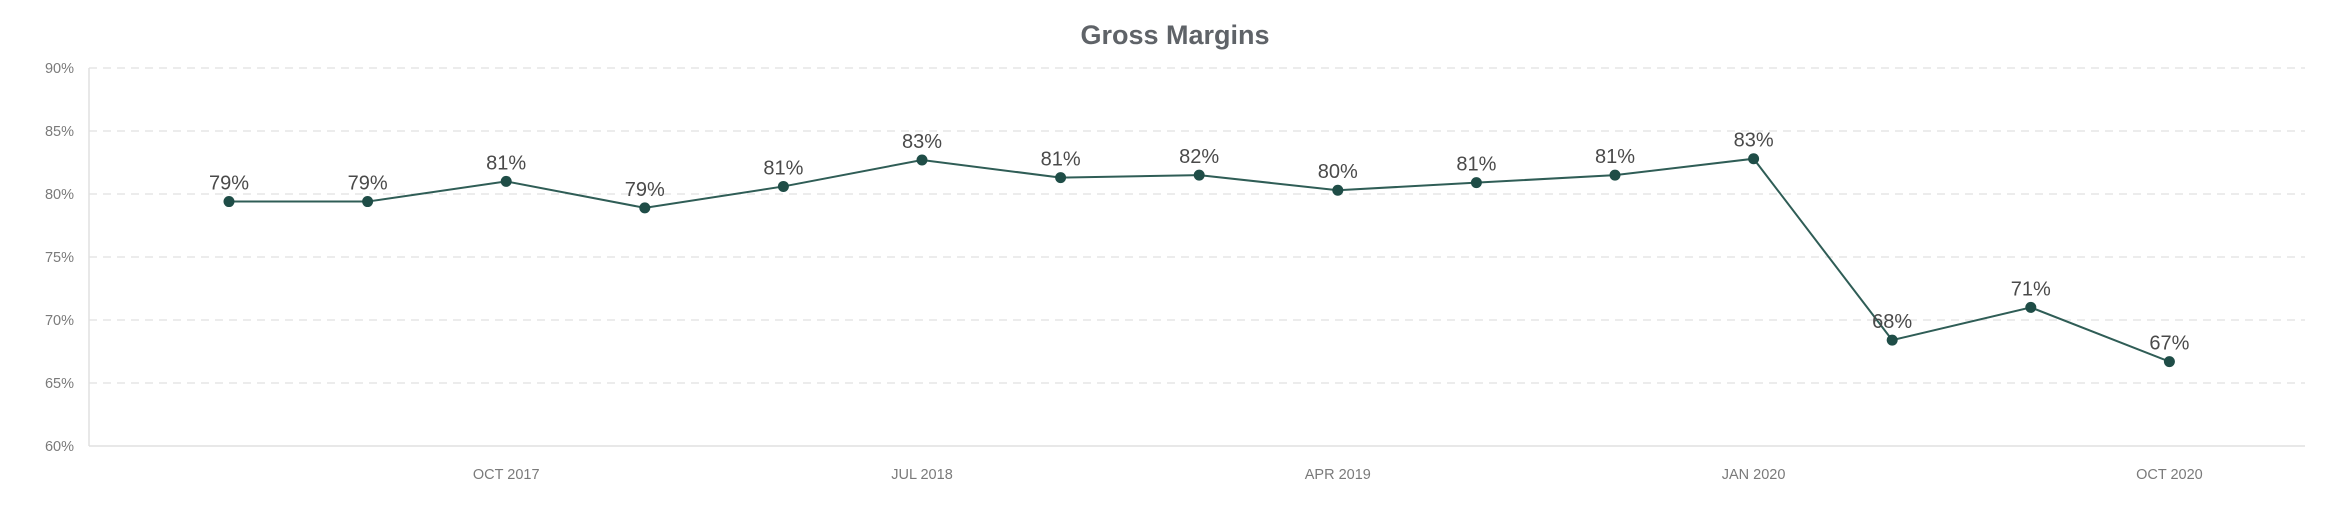  I want to click on y-tick-label: 90%, so click(59, 69).